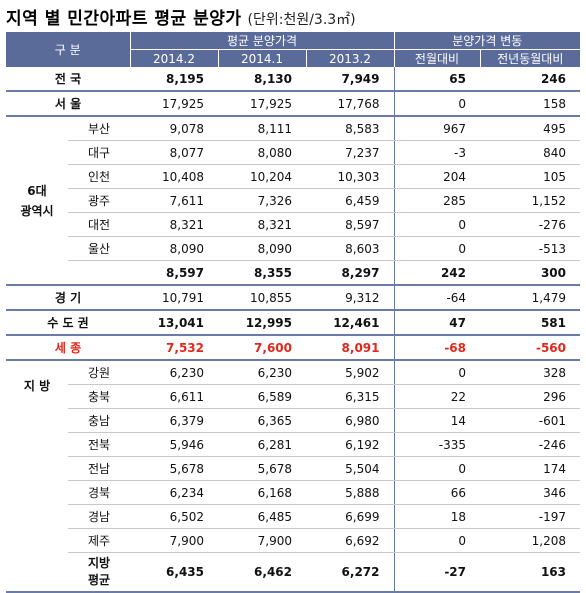 The height and width of the screenshot is (593, 586). What do you see at coordinates (436, 323) in the screenshot?
I see `cell-value: 47` at bounding box center [436, 323].